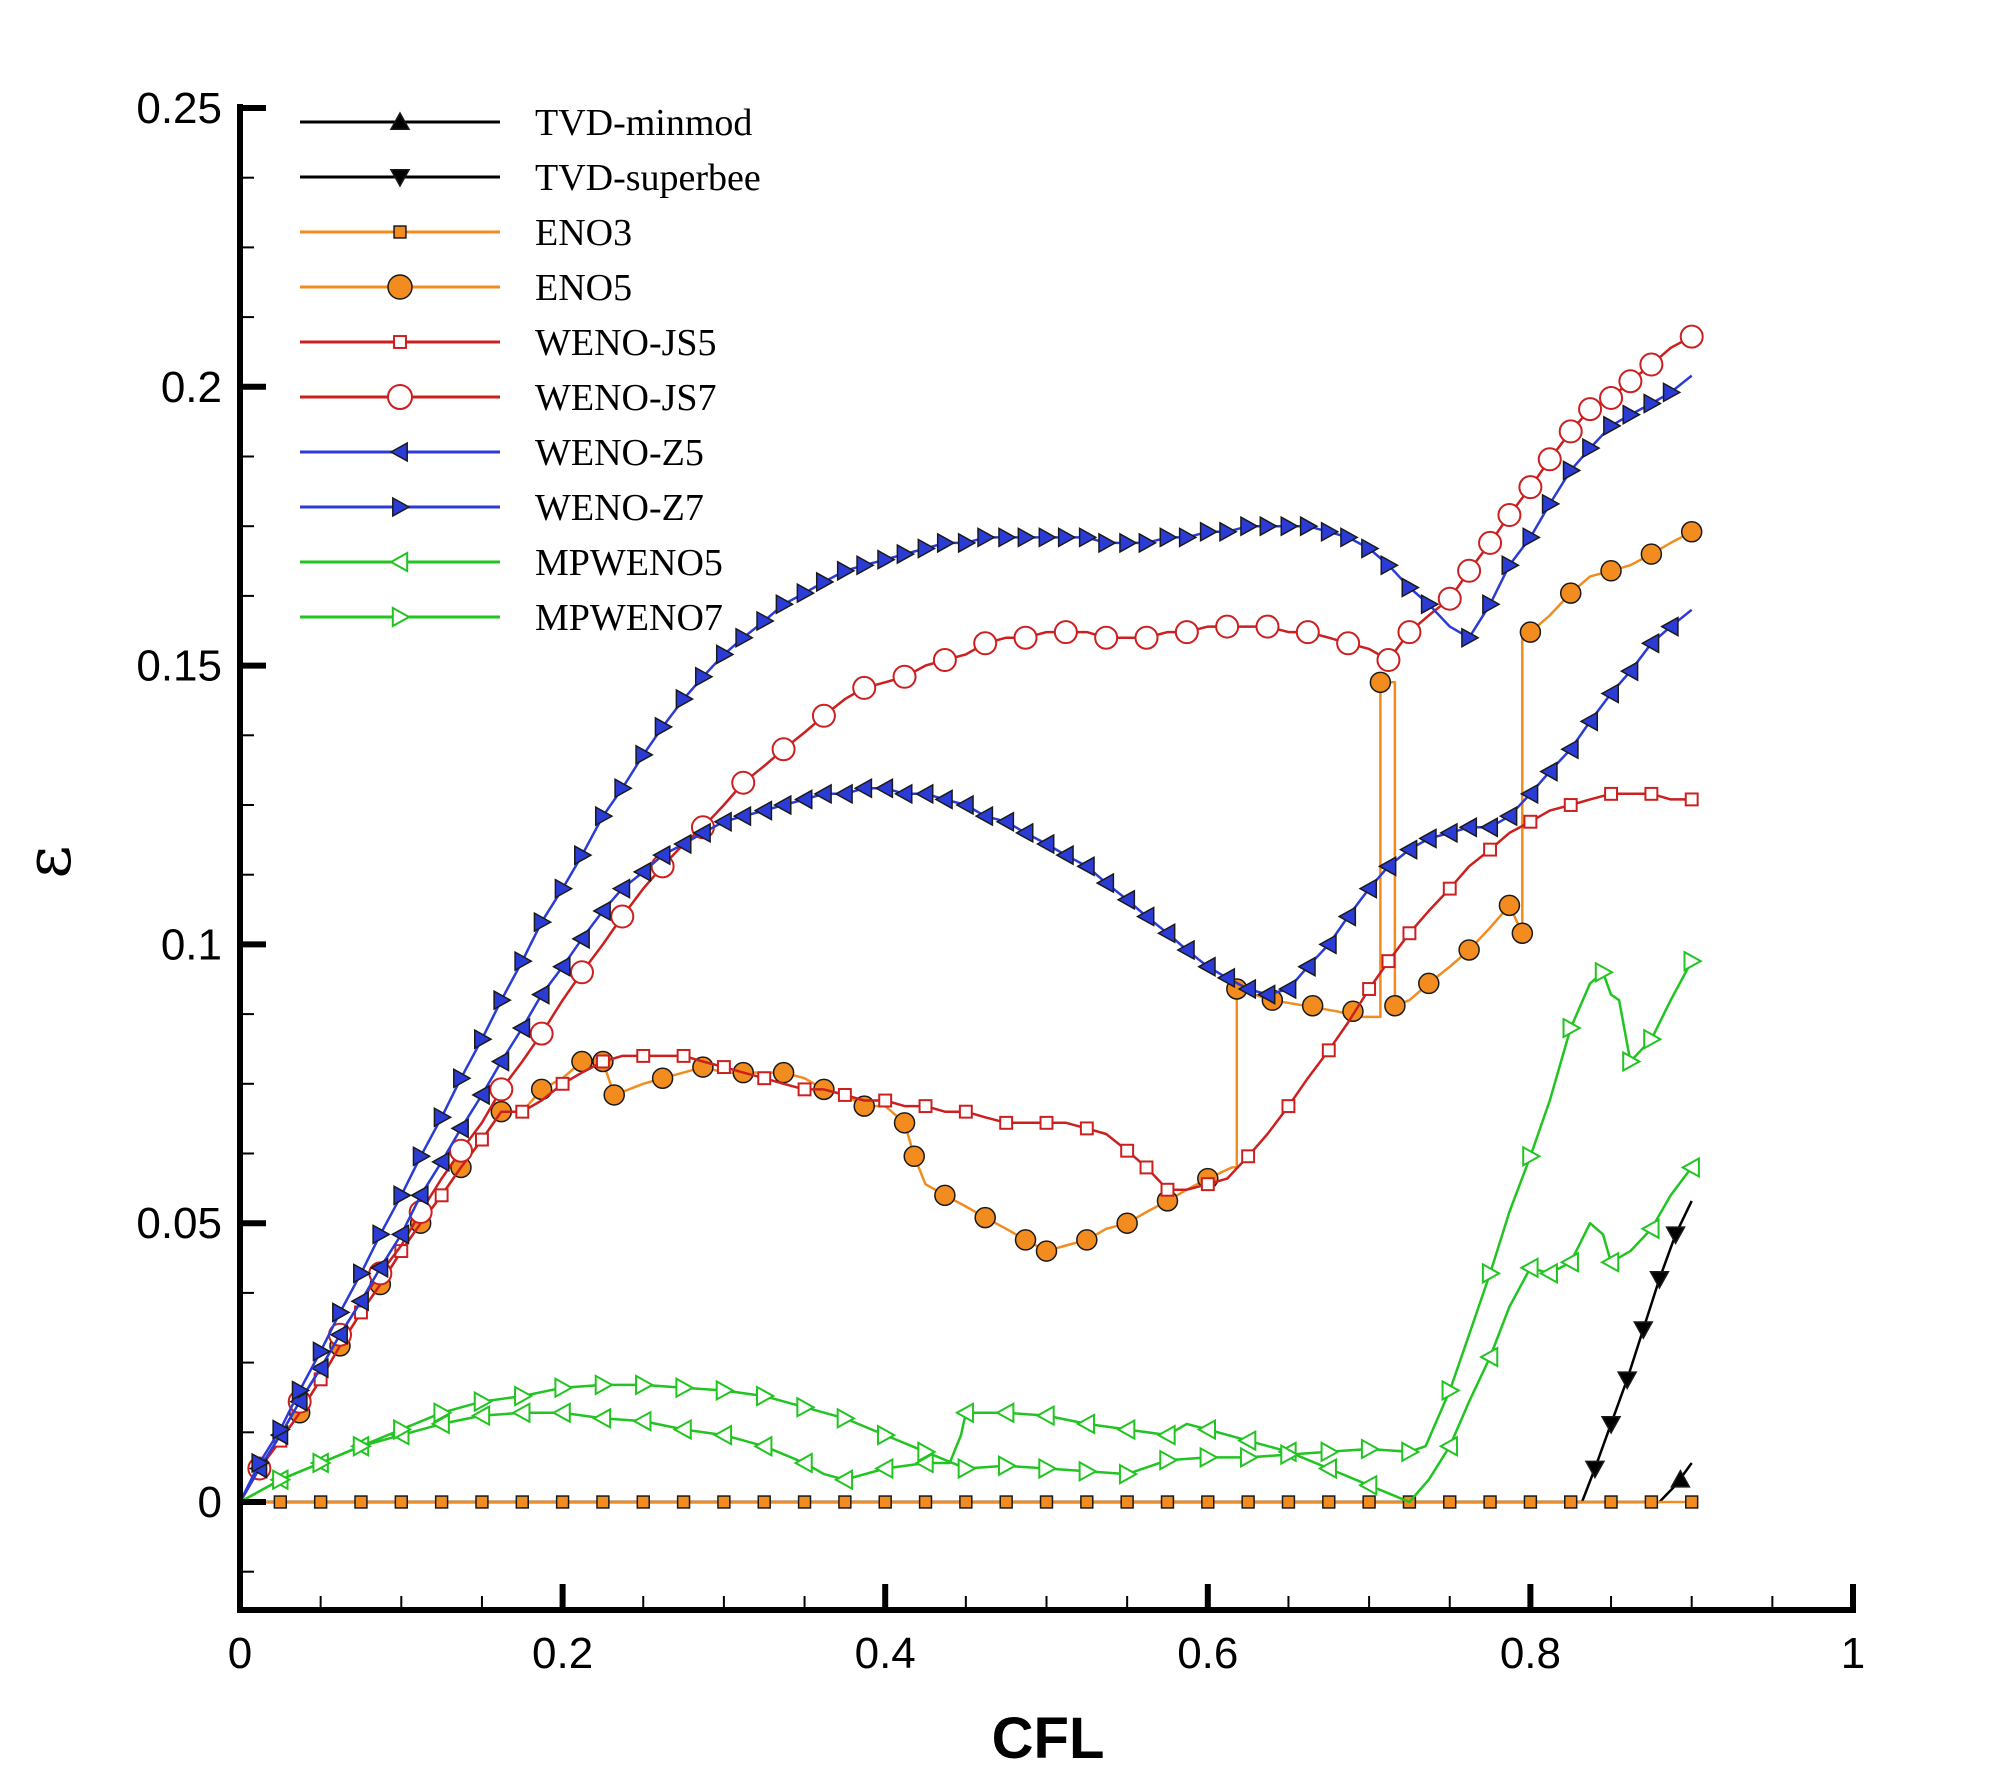 Image resolution: width=2000 pixels, height=1778 pixels. Describe the element at coordinates (583, 288) in the screenshot. I see `legend-label: ENO5` at that location.